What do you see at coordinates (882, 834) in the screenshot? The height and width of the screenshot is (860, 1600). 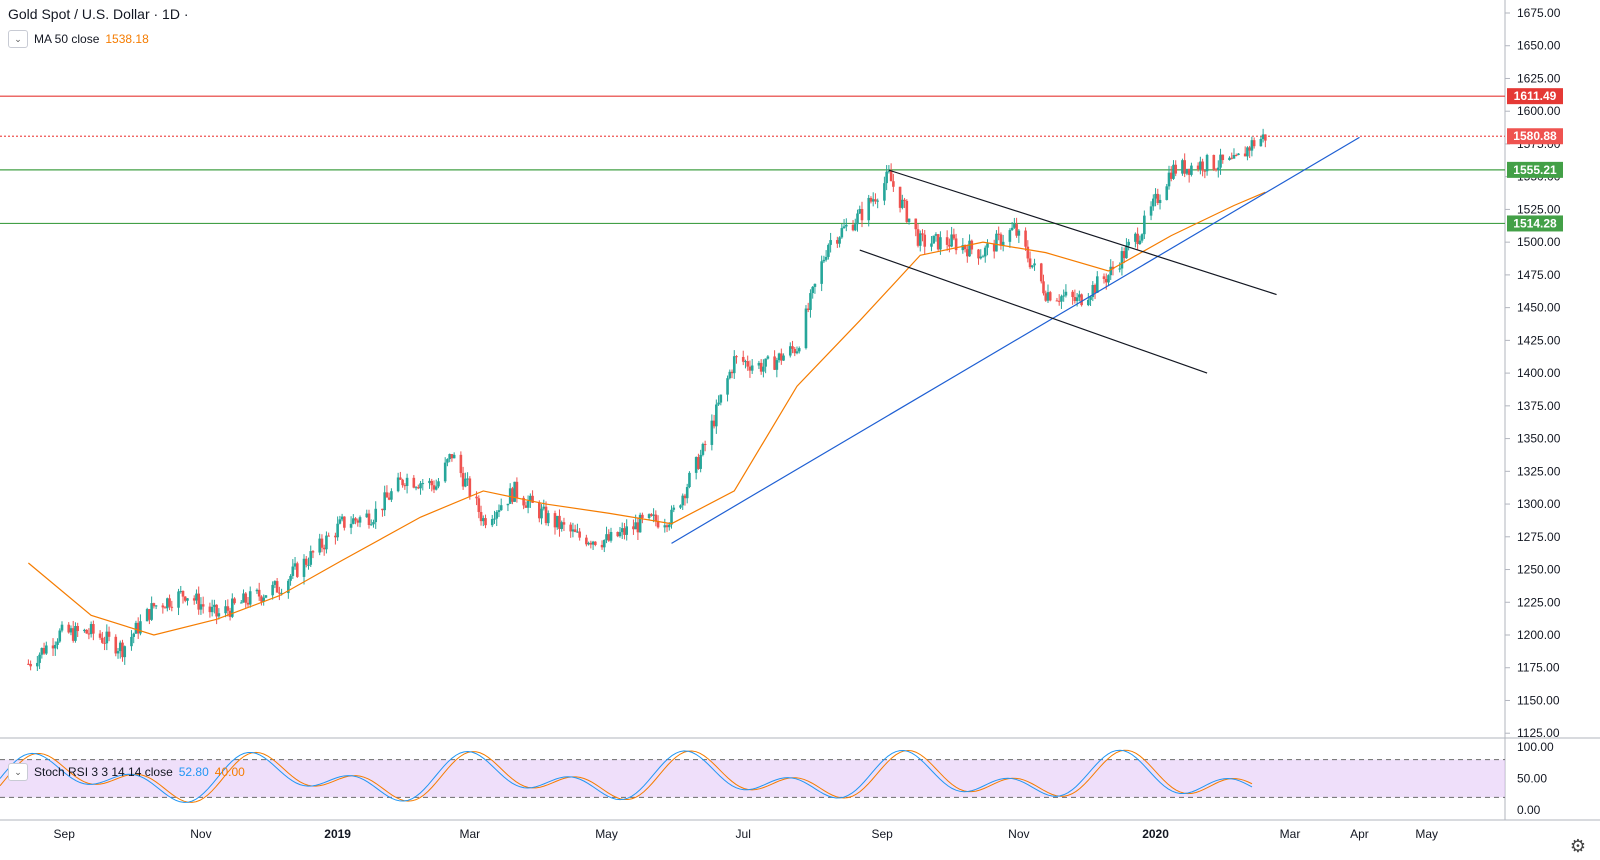 I see `time-tick-label: Sep` at bounding box center [882, 834].